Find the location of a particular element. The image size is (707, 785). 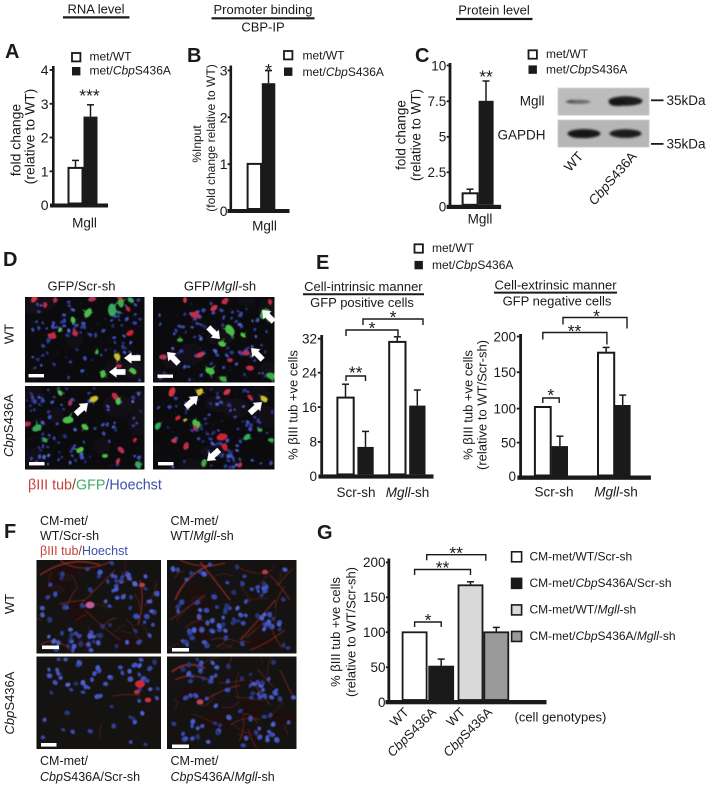

svg-text: 4 is located at coordinates (45, 70).